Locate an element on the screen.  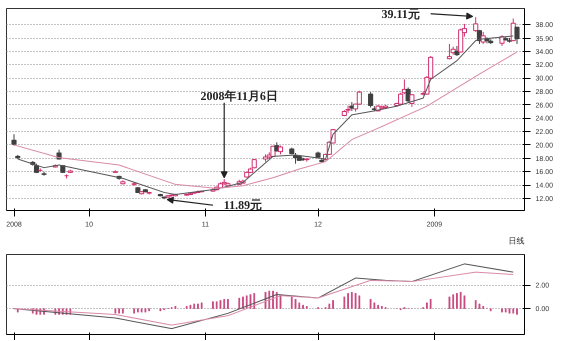
annotation: 39.11元 is located at coordinates (400, 13).